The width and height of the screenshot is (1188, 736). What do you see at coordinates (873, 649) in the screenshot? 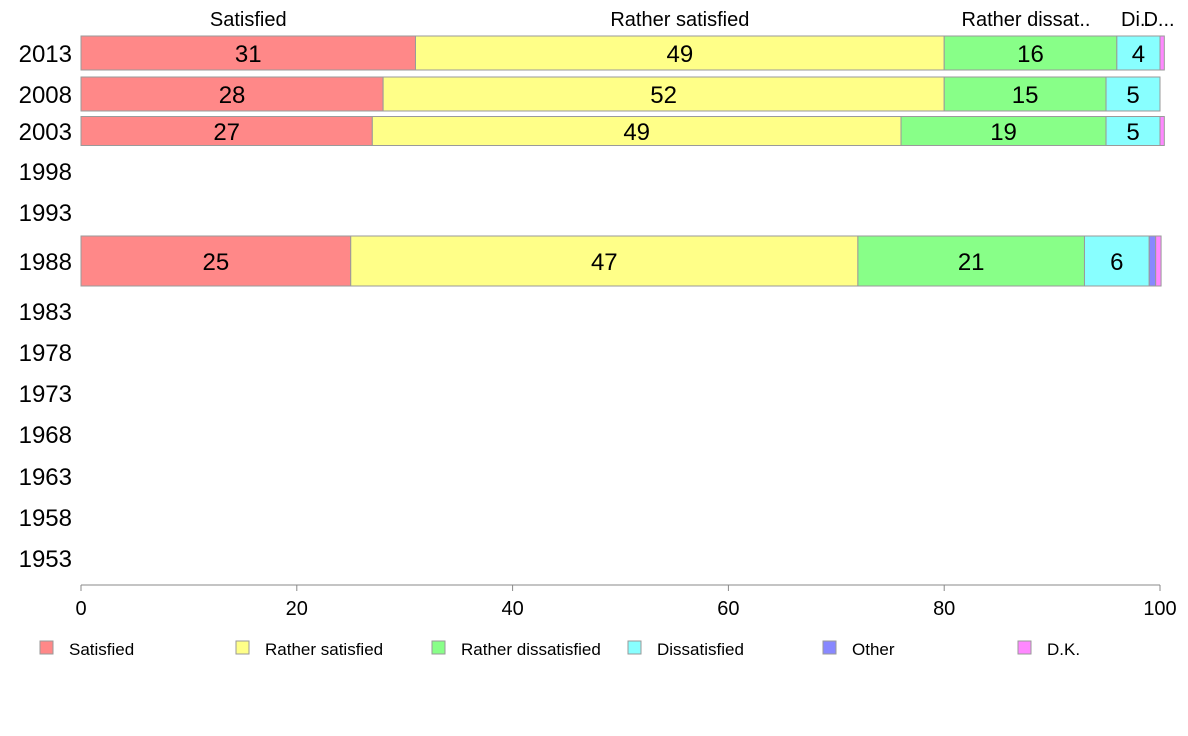
I see `legend-label: Other` at bounding box center [873, 649].